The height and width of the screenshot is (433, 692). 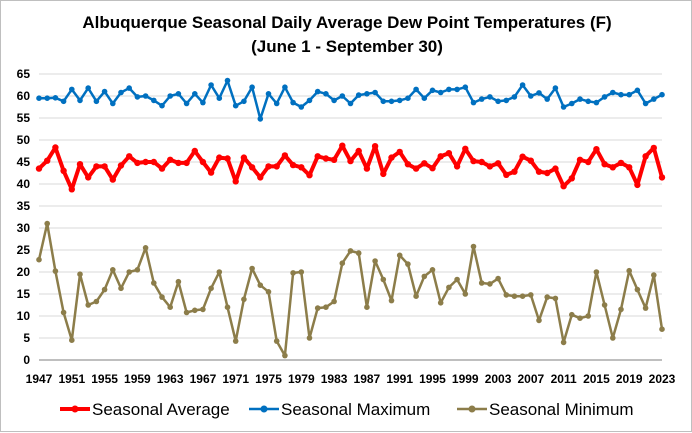 What do you see at coordinates (24, 272) in the screenshot?
I see `y-tick-label: 20` at bounding box center [24, 272].